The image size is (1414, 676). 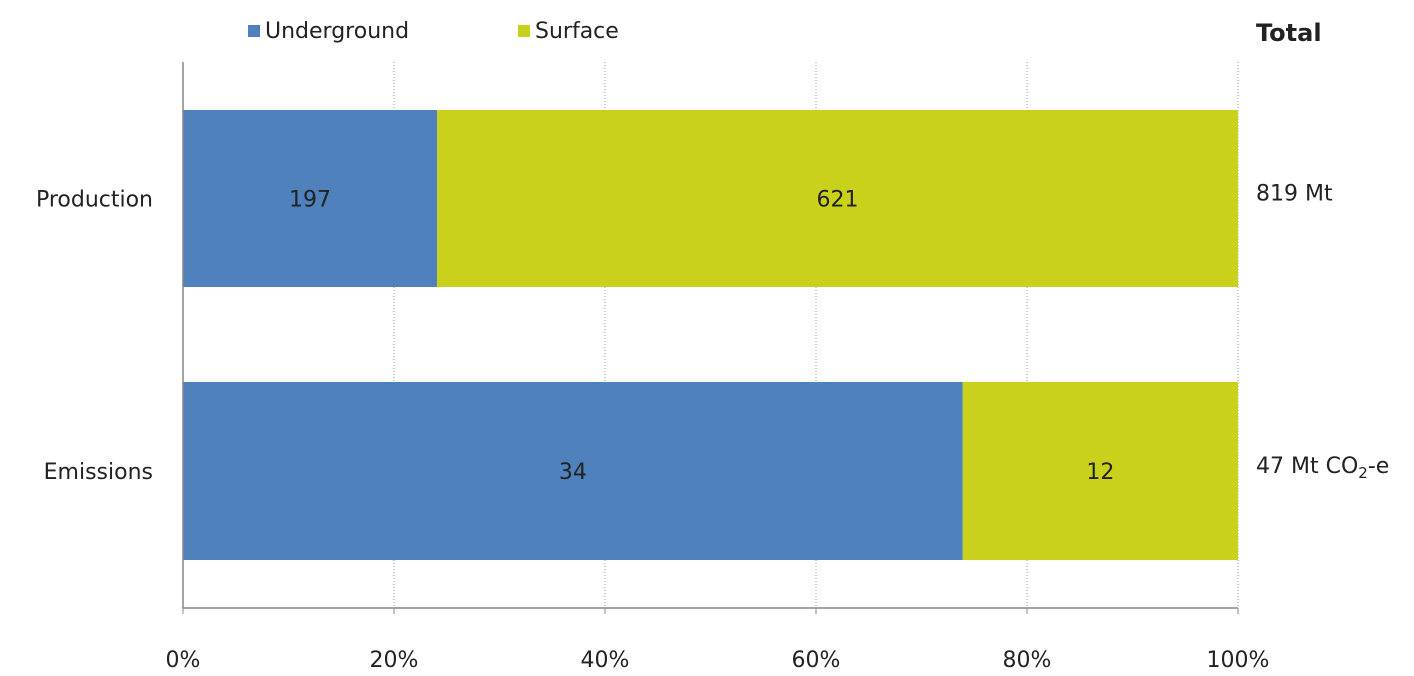 What do you see at coordinates (816, 660) in the screenshot?
I see `x-tick-label: 60%` at bounding box center [816, 660].